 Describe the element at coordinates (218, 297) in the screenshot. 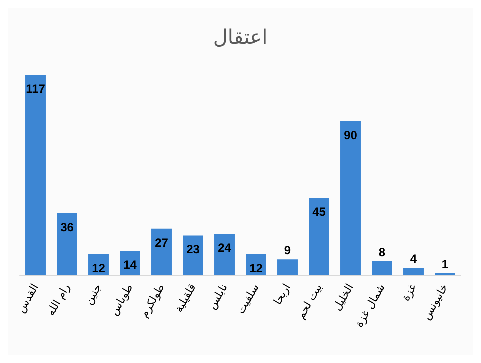

I see `x-tick-label: نابلس` at that location.